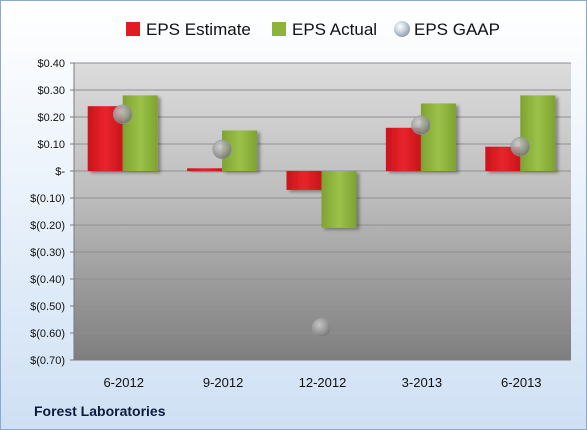 This screenshot has width=587, height=430. I want to click on y-tick-label: $(0.10), so click(47, 199).